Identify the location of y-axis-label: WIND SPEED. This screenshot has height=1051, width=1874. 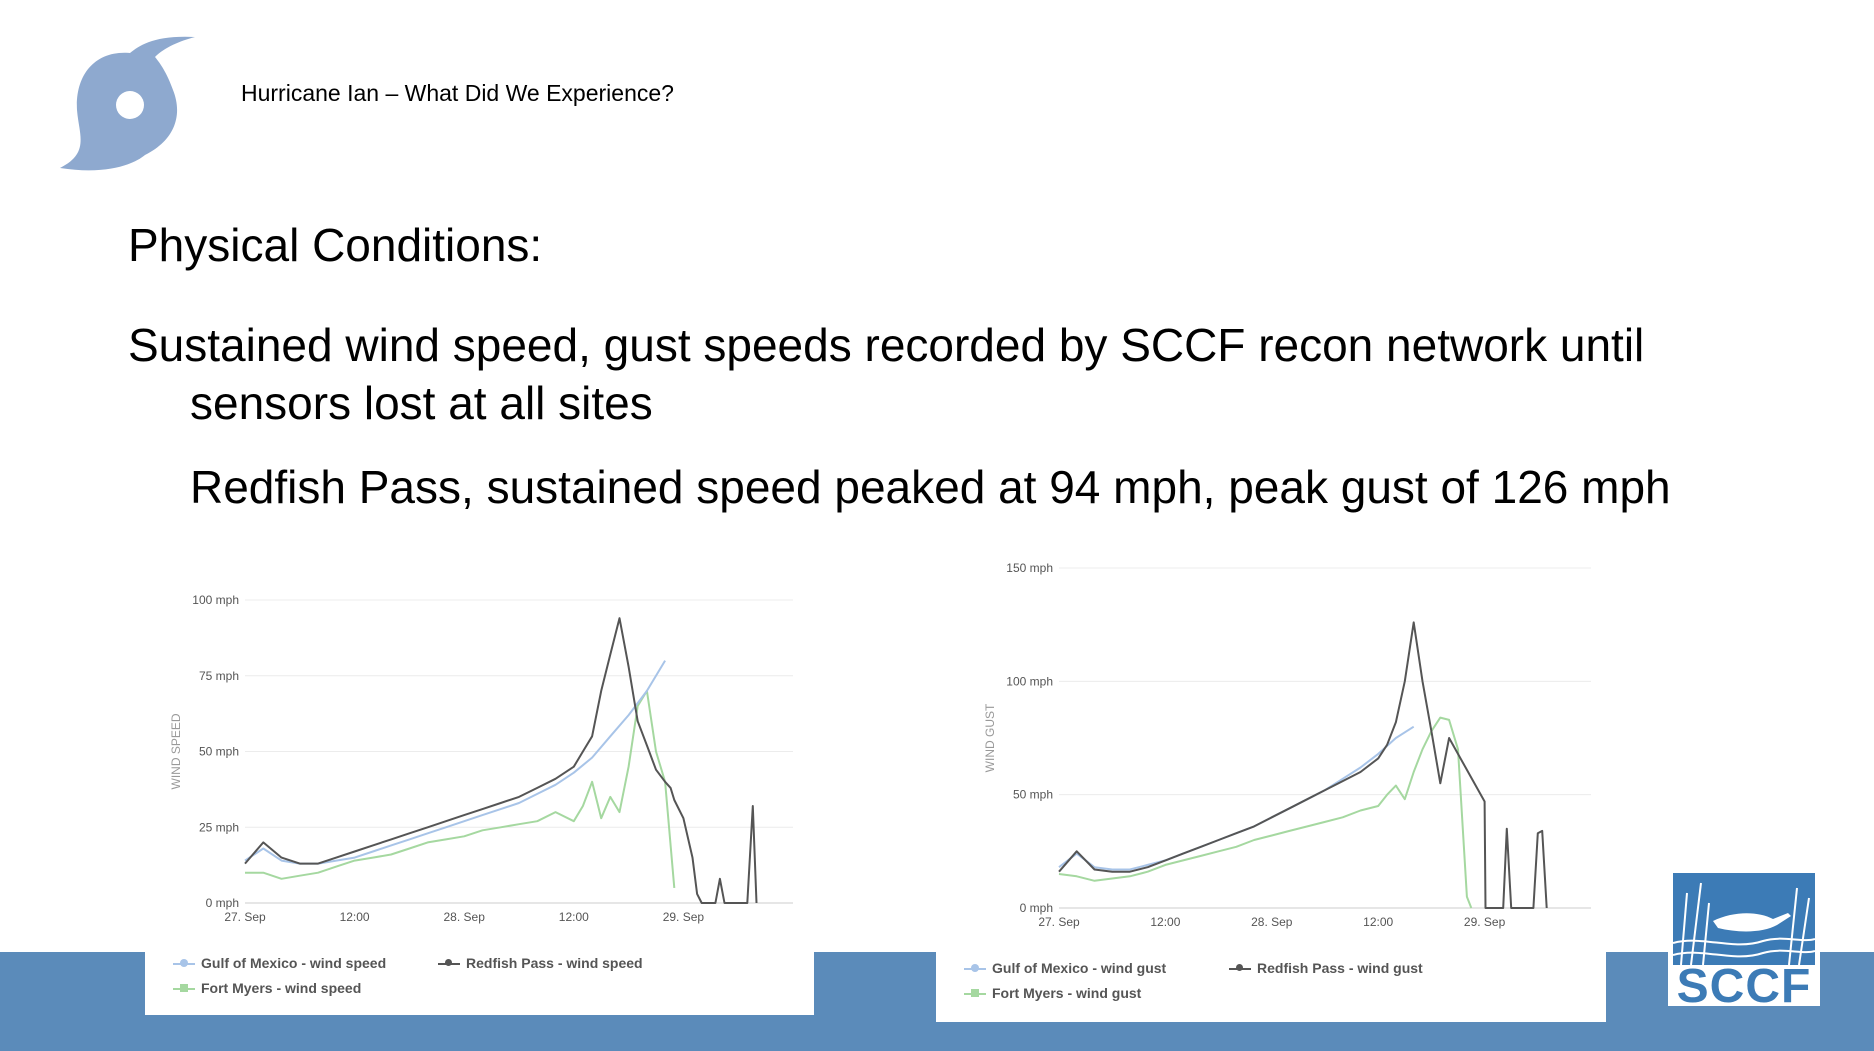
(176, 751).